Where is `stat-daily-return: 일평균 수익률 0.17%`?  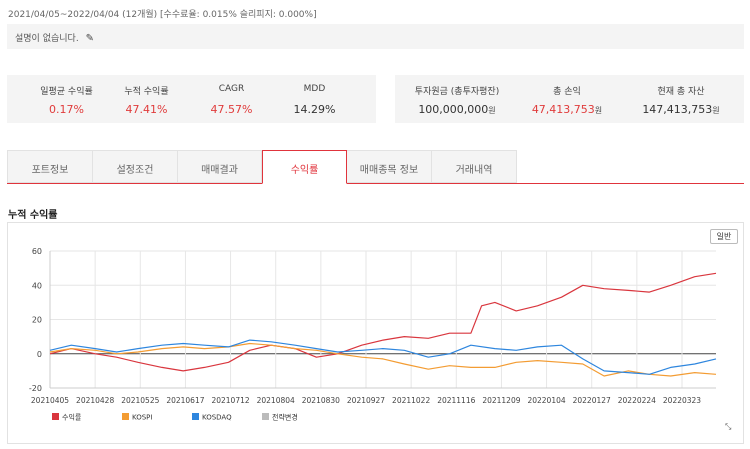
stat-daily-return: 일평균 수익률 0.17% is located at coordinates (66, 100).